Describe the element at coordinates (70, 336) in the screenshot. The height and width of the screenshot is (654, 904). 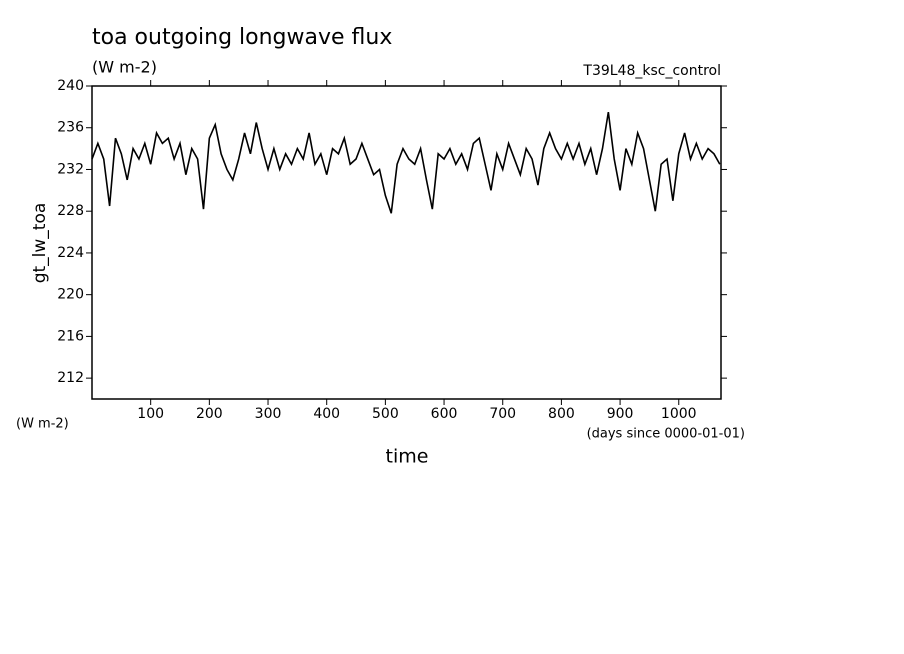
I see `y-tick-label: 216` at that location.